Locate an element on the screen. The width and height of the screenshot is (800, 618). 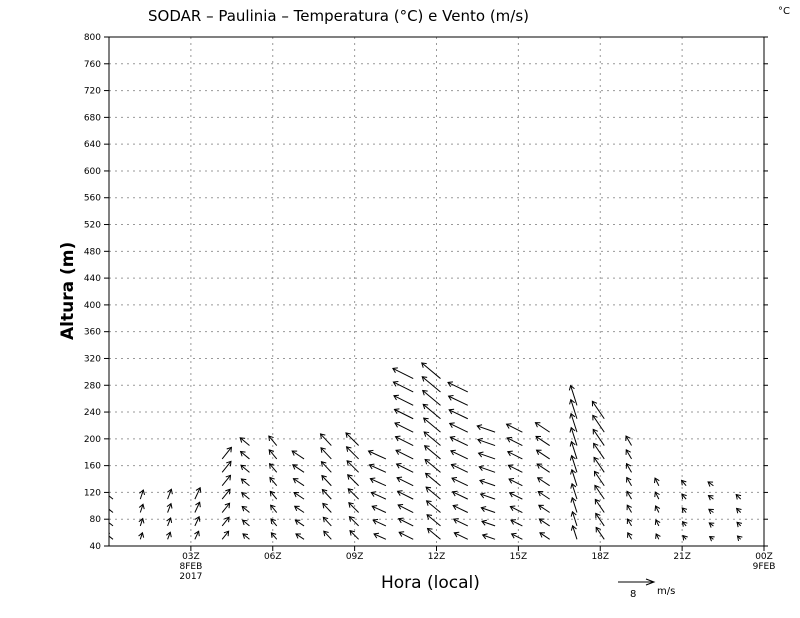
x-tick-sublabel: 9FEB is located at coordinates (764, 567).